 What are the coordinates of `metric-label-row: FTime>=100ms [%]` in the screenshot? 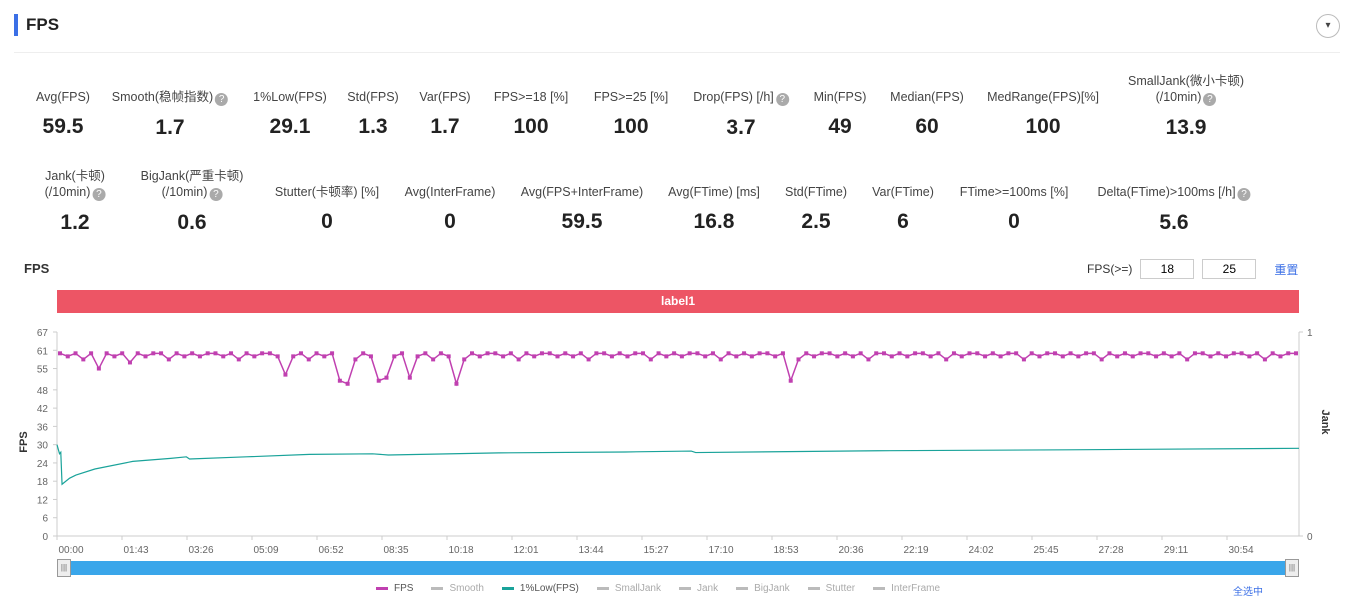 It's located at (1014, 192).